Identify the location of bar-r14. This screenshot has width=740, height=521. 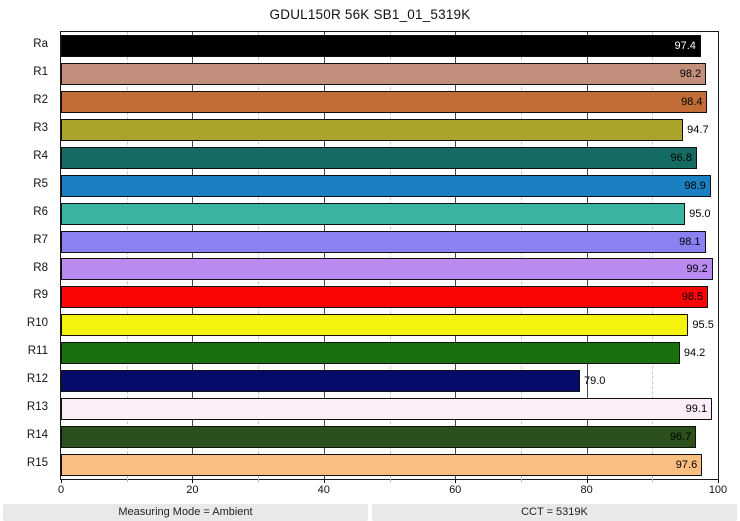
(379, 437).